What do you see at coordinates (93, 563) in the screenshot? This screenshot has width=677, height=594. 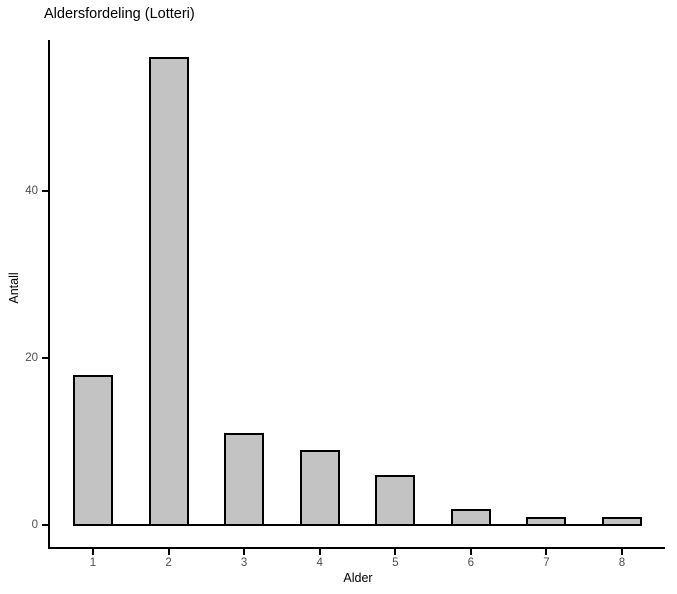 I see `x-tick-label: 1` at bounding box center [93, 563].